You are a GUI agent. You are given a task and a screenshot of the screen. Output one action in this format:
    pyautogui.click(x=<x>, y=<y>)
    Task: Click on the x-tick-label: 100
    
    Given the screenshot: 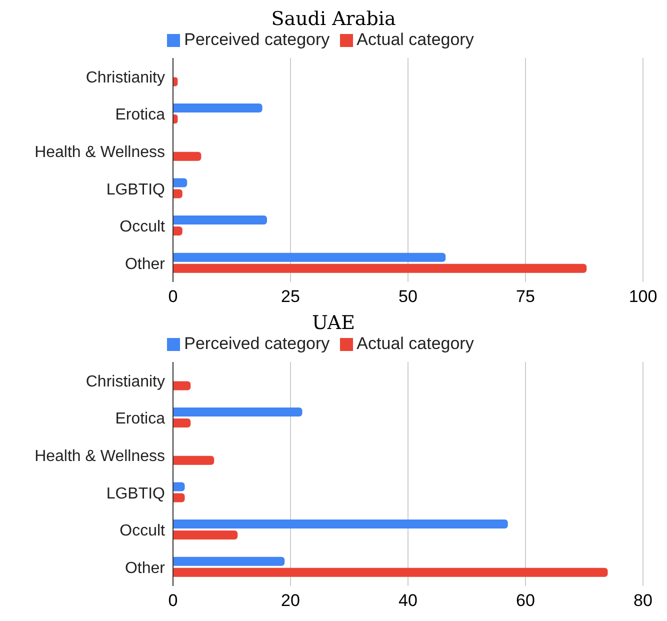 What is the action you would take?
    pyautogui.click(x=643, y=296)
    